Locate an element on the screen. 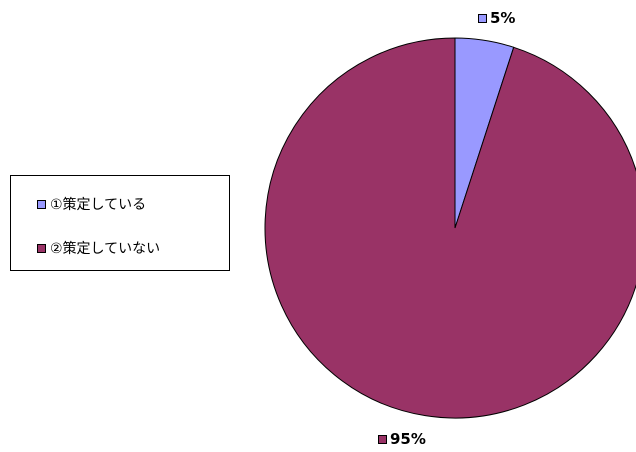 Image resolution: width=636 pixels, height=452 pixels. data-label-1: 5% is located at coordinates (496, 18).